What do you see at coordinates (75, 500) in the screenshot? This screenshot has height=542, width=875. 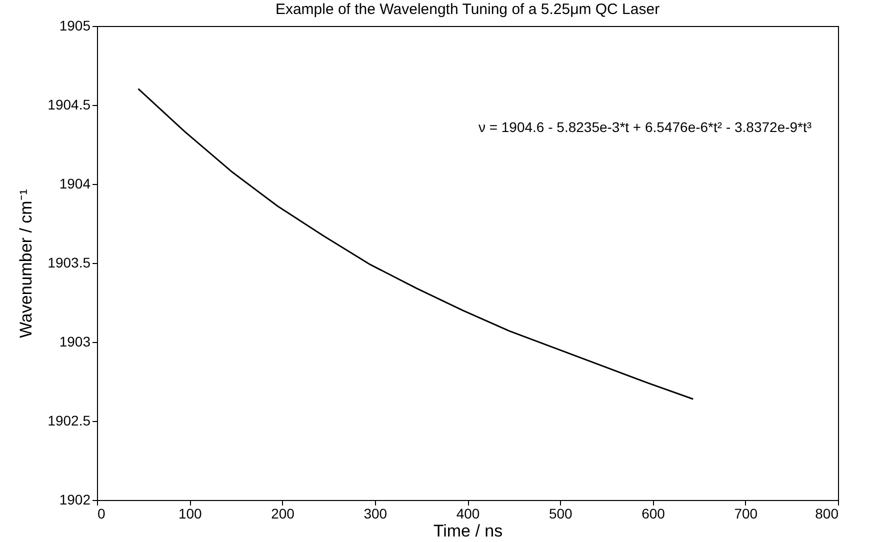 I see `y-tick-label: 1902` at bounding box center [75, 500].